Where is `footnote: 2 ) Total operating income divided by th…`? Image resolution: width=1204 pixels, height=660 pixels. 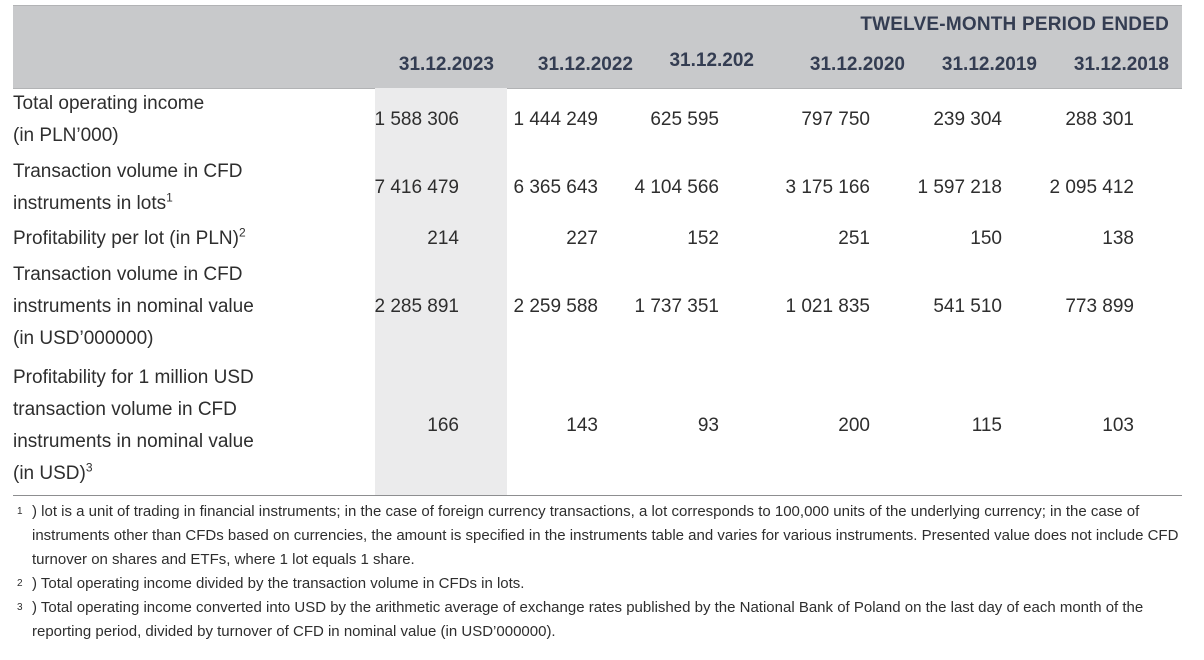
footnote: 2 ) Total operating income divided by th… is located at coordinates (604, 584).